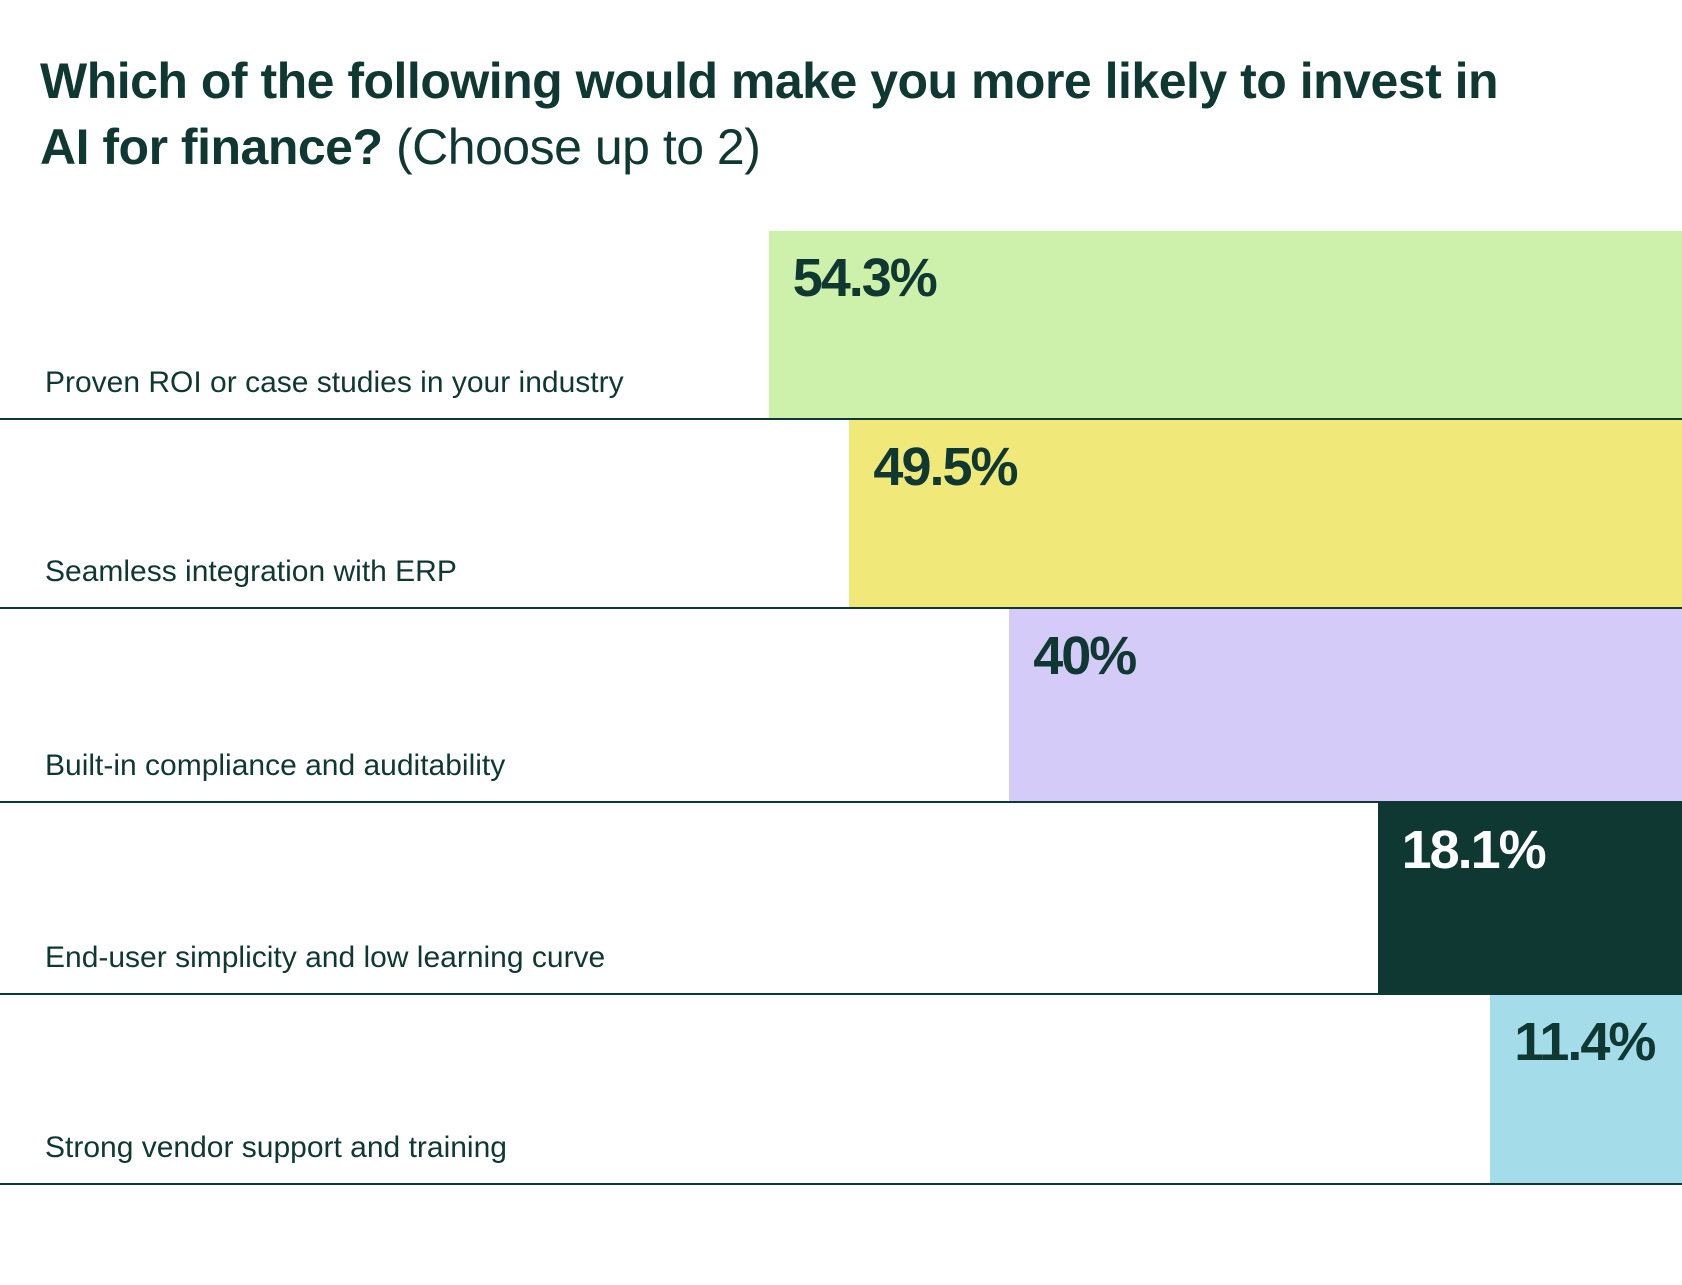 This screenshot has height=1285, width=1682. I want to click on bar: 49.5%, so click(1265, 513).